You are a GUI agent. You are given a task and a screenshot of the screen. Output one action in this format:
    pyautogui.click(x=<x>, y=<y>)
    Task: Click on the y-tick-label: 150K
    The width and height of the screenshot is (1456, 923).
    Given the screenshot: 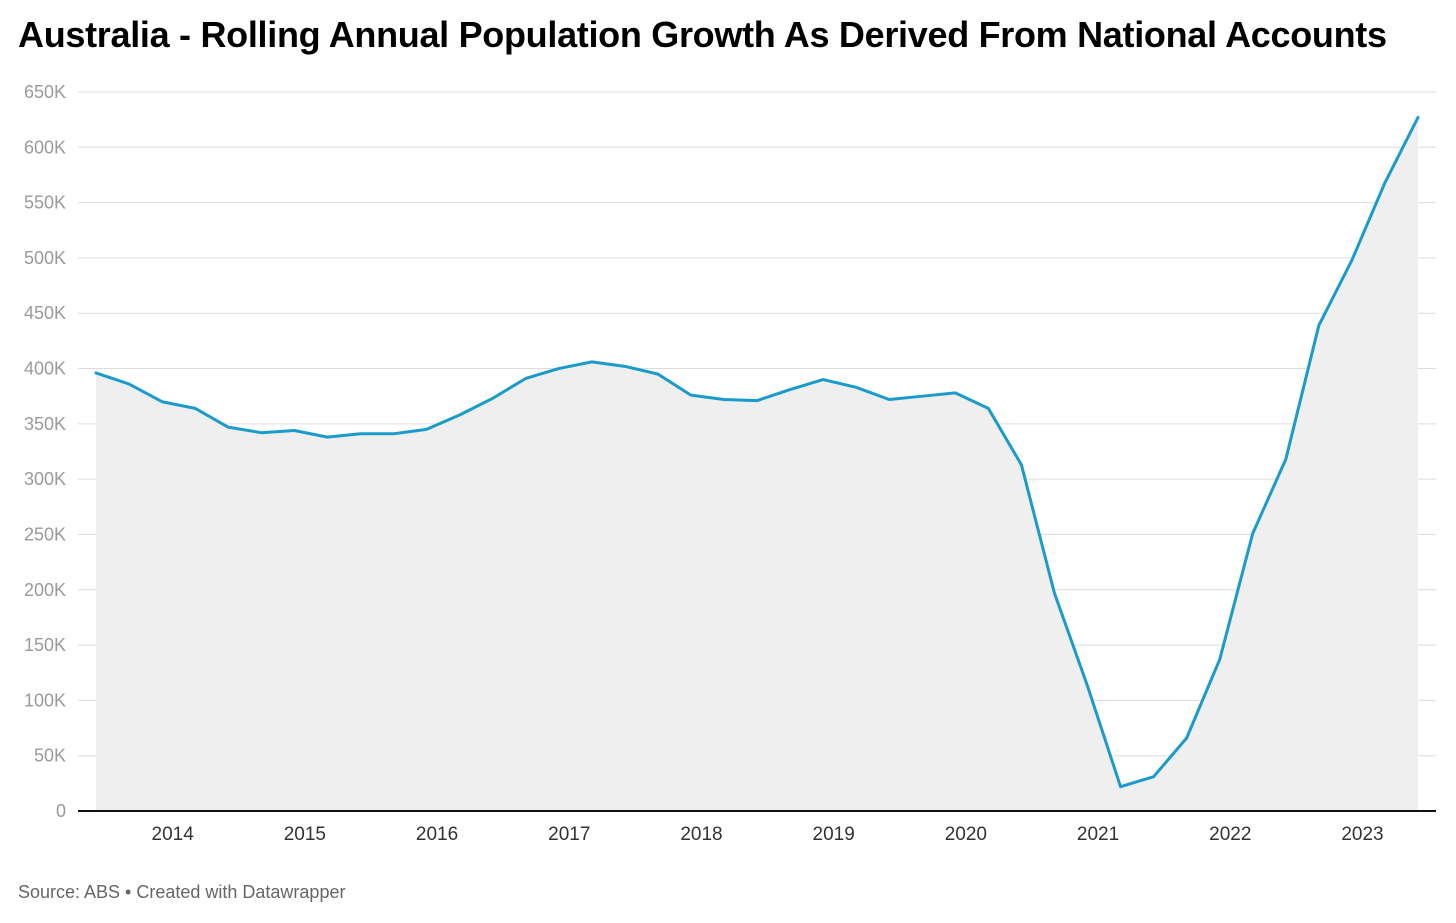 What is the action you would take?
    pyautogui.click(x=45, y=645)
    